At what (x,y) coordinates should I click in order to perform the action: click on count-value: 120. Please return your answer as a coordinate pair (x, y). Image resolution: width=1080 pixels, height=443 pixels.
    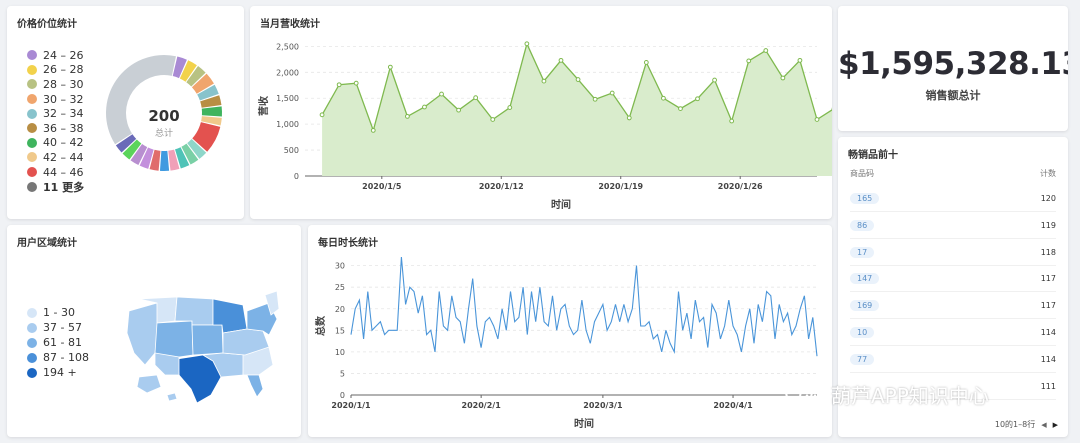
    Looking at the image, I should click on (1048, 198).